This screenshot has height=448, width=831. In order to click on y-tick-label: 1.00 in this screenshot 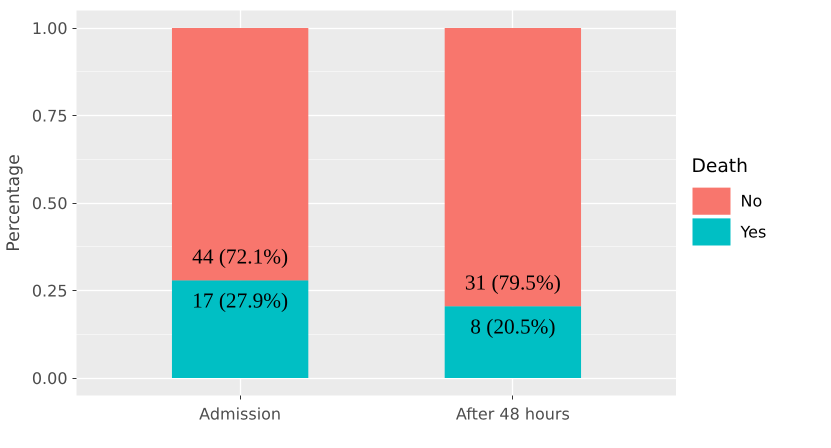, I will do `click(50, 28)`.